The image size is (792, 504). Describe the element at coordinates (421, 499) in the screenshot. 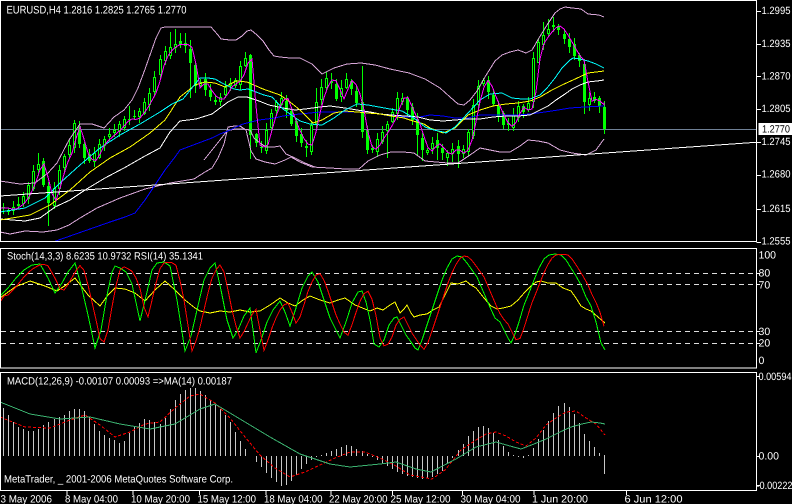

I see `svg-text: 25 May 12:00` at that location.